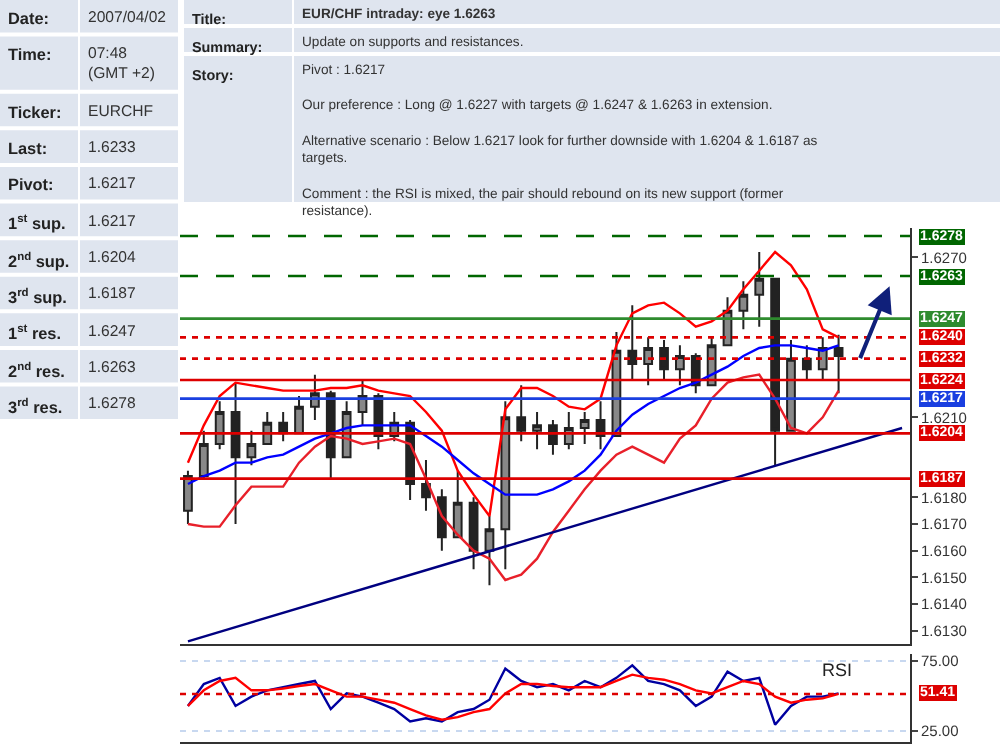 This screenshot has width=1000, height=746. What do you see at coordinates (37, 296) in the screenshot?
I see `text: 3$^{rd}$ sup.` at bounding box center [37, 296].